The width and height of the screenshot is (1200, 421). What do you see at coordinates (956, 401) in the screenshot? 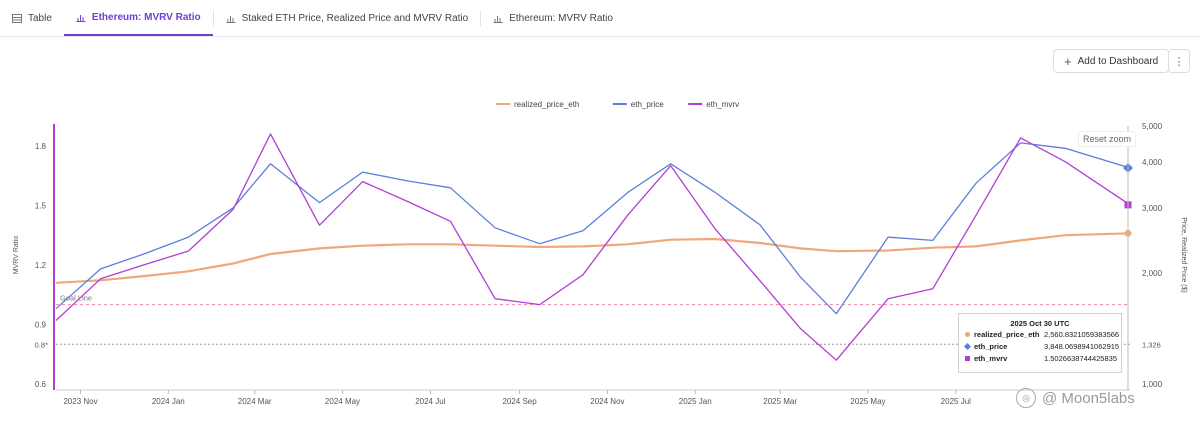
I see `x-tick-label: 2025 Jul` at bounding box center [956, 401].